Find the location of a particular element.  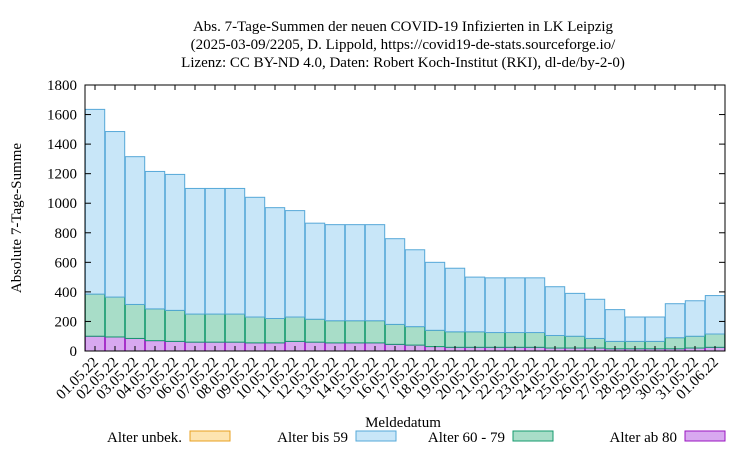

bar-alter-60-79-01.05.22 is located at coordinates (95, 315).